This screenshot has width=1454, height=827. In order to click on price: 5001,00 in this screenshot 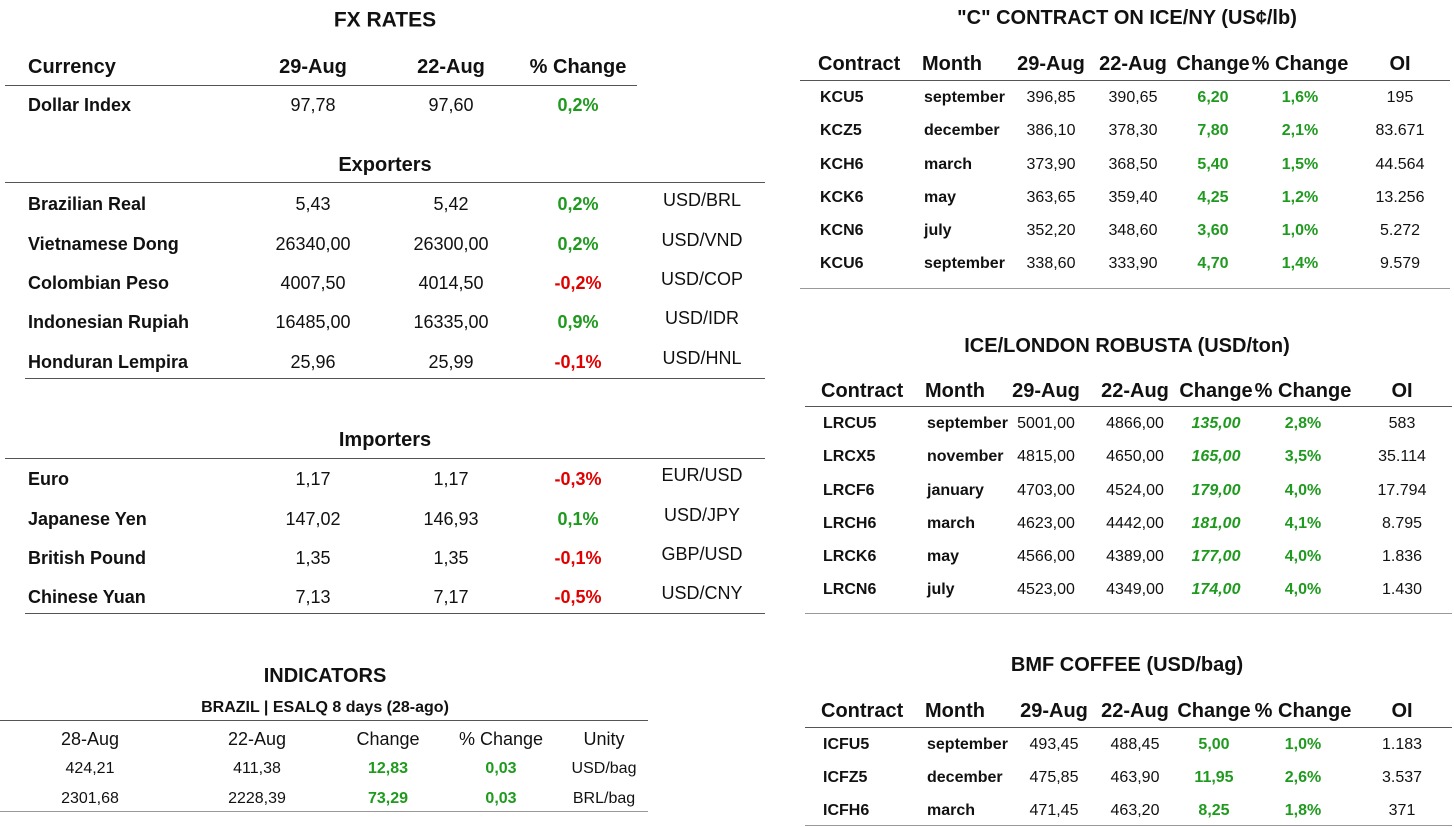, I will do `click(1046, 423)`.